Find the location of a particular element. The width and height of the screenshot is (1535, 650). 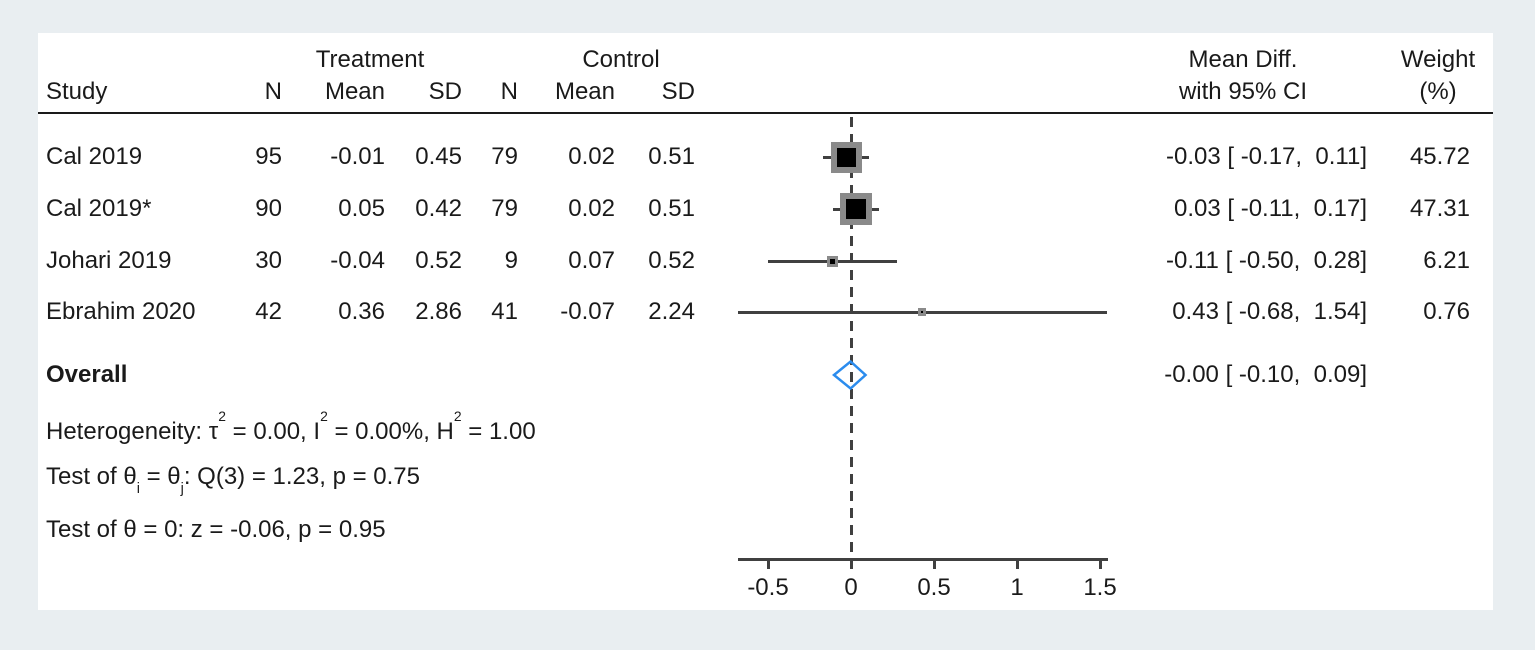

overall-ci-text: -0.00 [ -0.10, 0.09] is located at coordinates (1265, 374).